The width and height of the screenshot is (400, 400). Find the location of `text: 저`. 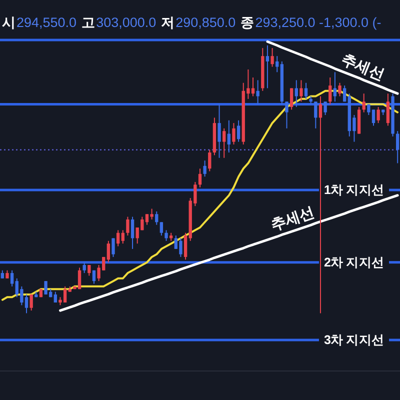

text: 저 is located at coordinates (168, 22).